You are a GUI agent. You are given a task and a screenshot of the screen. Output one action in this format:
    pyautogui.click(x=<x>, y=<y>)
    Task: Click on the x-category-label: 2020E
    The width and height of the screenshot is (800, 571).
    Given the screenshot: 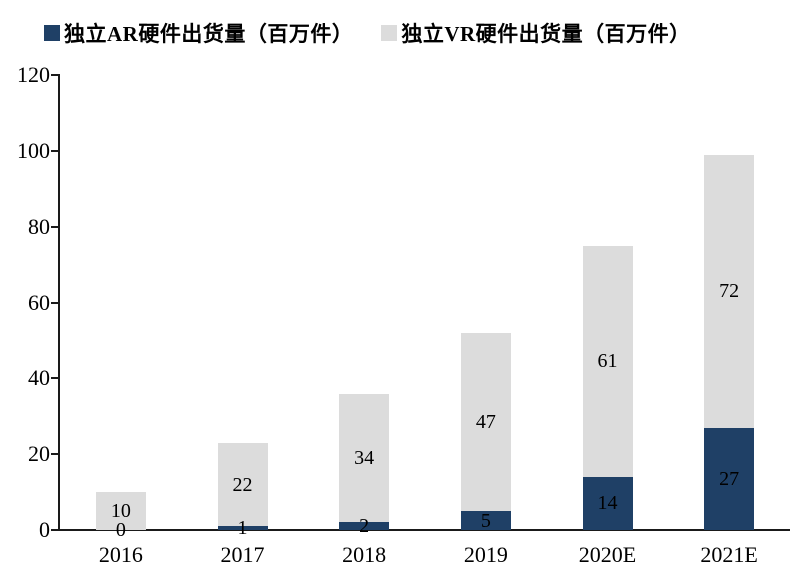 What is the action you would take?
    pyautogui.click(x=607, y=554)
    